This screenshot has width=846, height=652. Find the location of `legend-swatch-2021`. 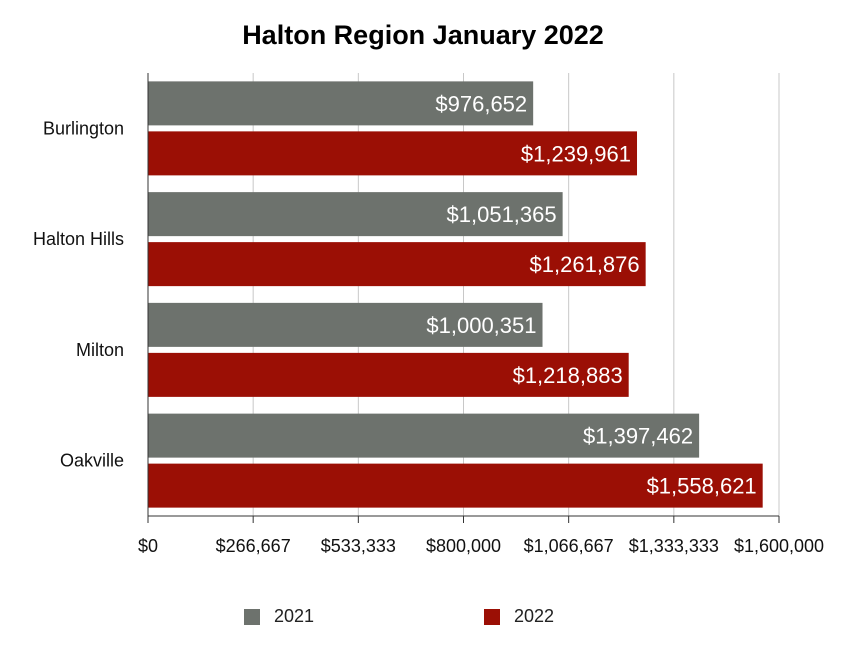

legend-swatch-2021 is located at coordinates (252, 616).